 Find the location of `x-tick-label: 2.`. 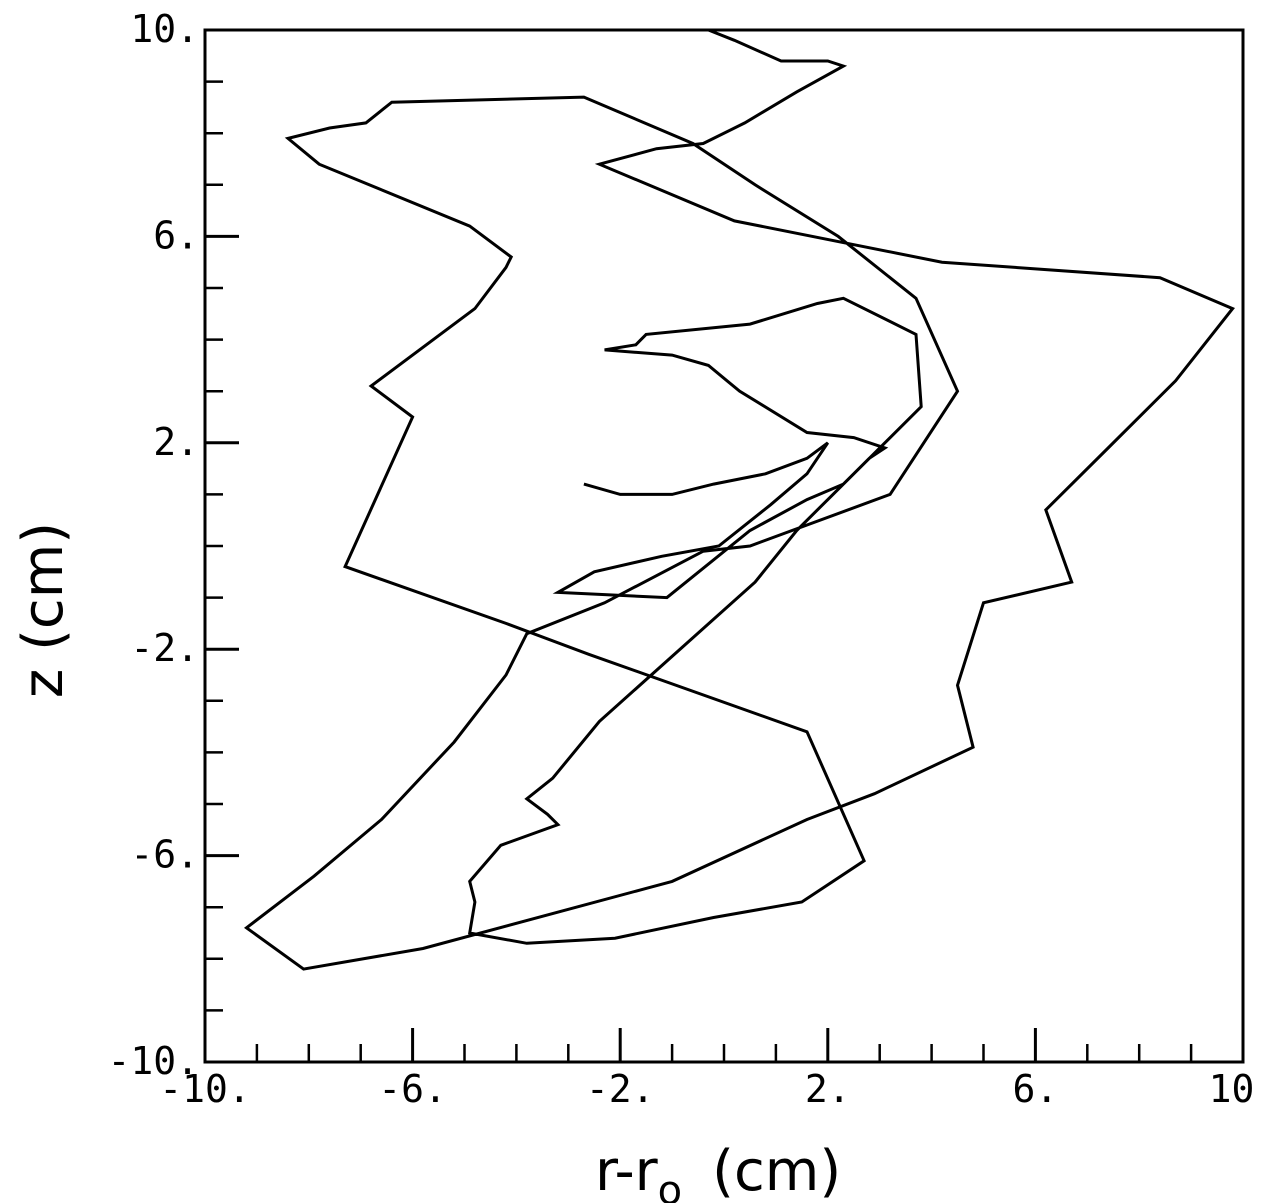

x-tick-label: 2. is located at coordinates (828, 1089).